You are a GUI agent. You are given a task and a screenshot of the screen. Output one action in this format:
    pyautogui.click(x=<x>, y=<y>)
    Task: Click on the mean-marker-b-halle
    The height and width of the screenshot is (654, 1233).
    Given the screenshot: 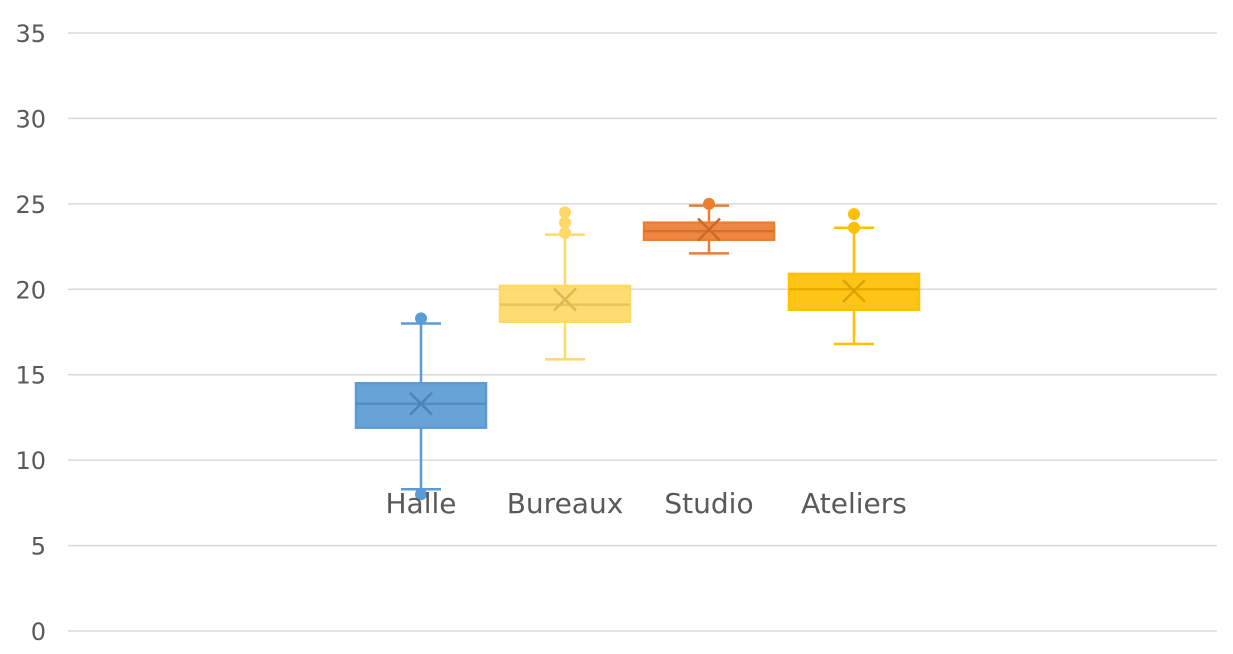 What is the action you would take?
    pyautogui.click(x=421, y=403)
    